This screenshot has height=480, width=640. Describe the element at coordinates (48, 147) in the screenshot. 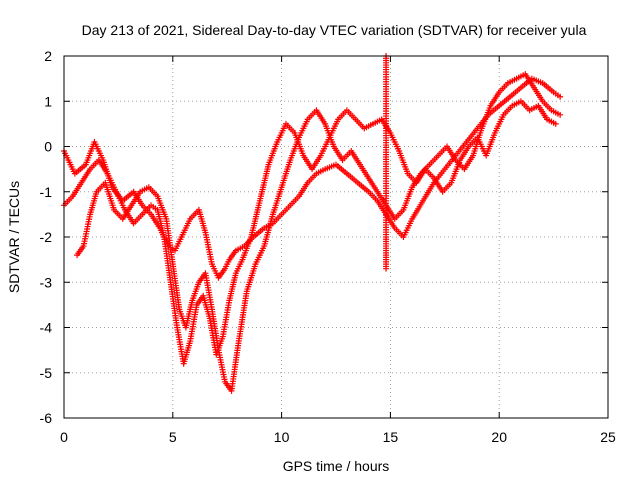

I see `y-tick-label: 0` at that location.